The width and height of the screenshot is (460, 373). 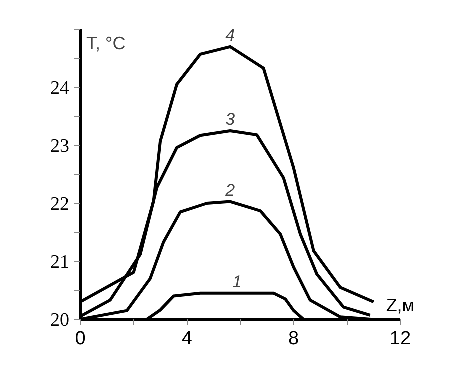 What do you see at coordinates (237, 282) in the screenshot?
I see `series-label: 1` at bounding box center [237, 282].